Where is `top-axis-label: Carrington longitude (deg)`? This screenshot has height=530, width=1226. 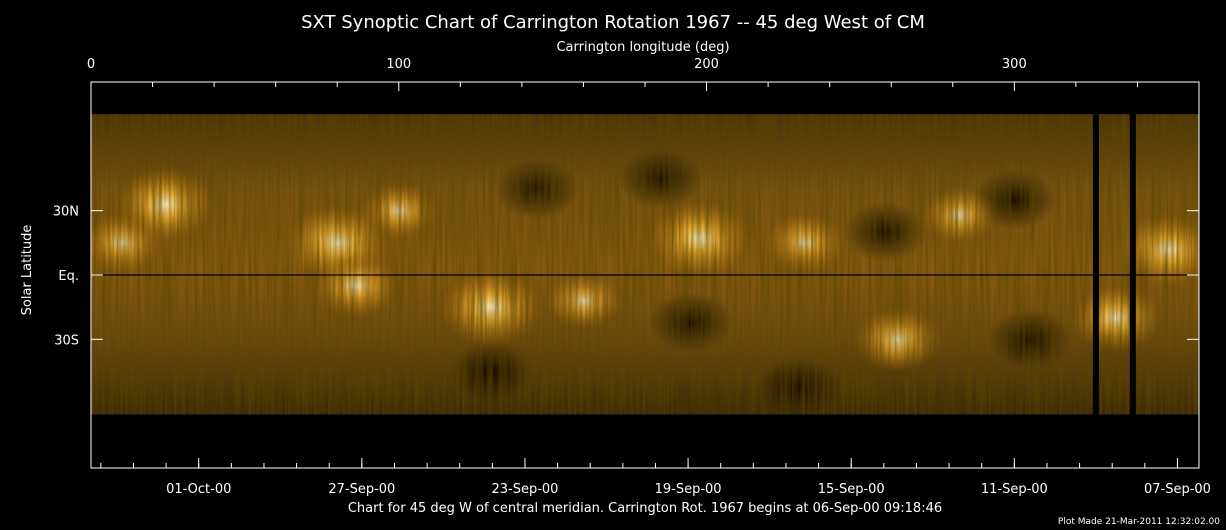
top-axis-label: Carrington longitude (deg) is located at coordinates (642, 47).